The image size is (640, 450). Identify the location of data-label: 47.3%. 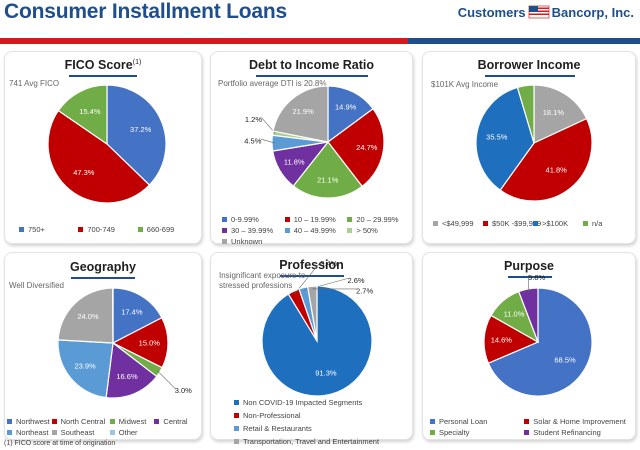
(84, 172).